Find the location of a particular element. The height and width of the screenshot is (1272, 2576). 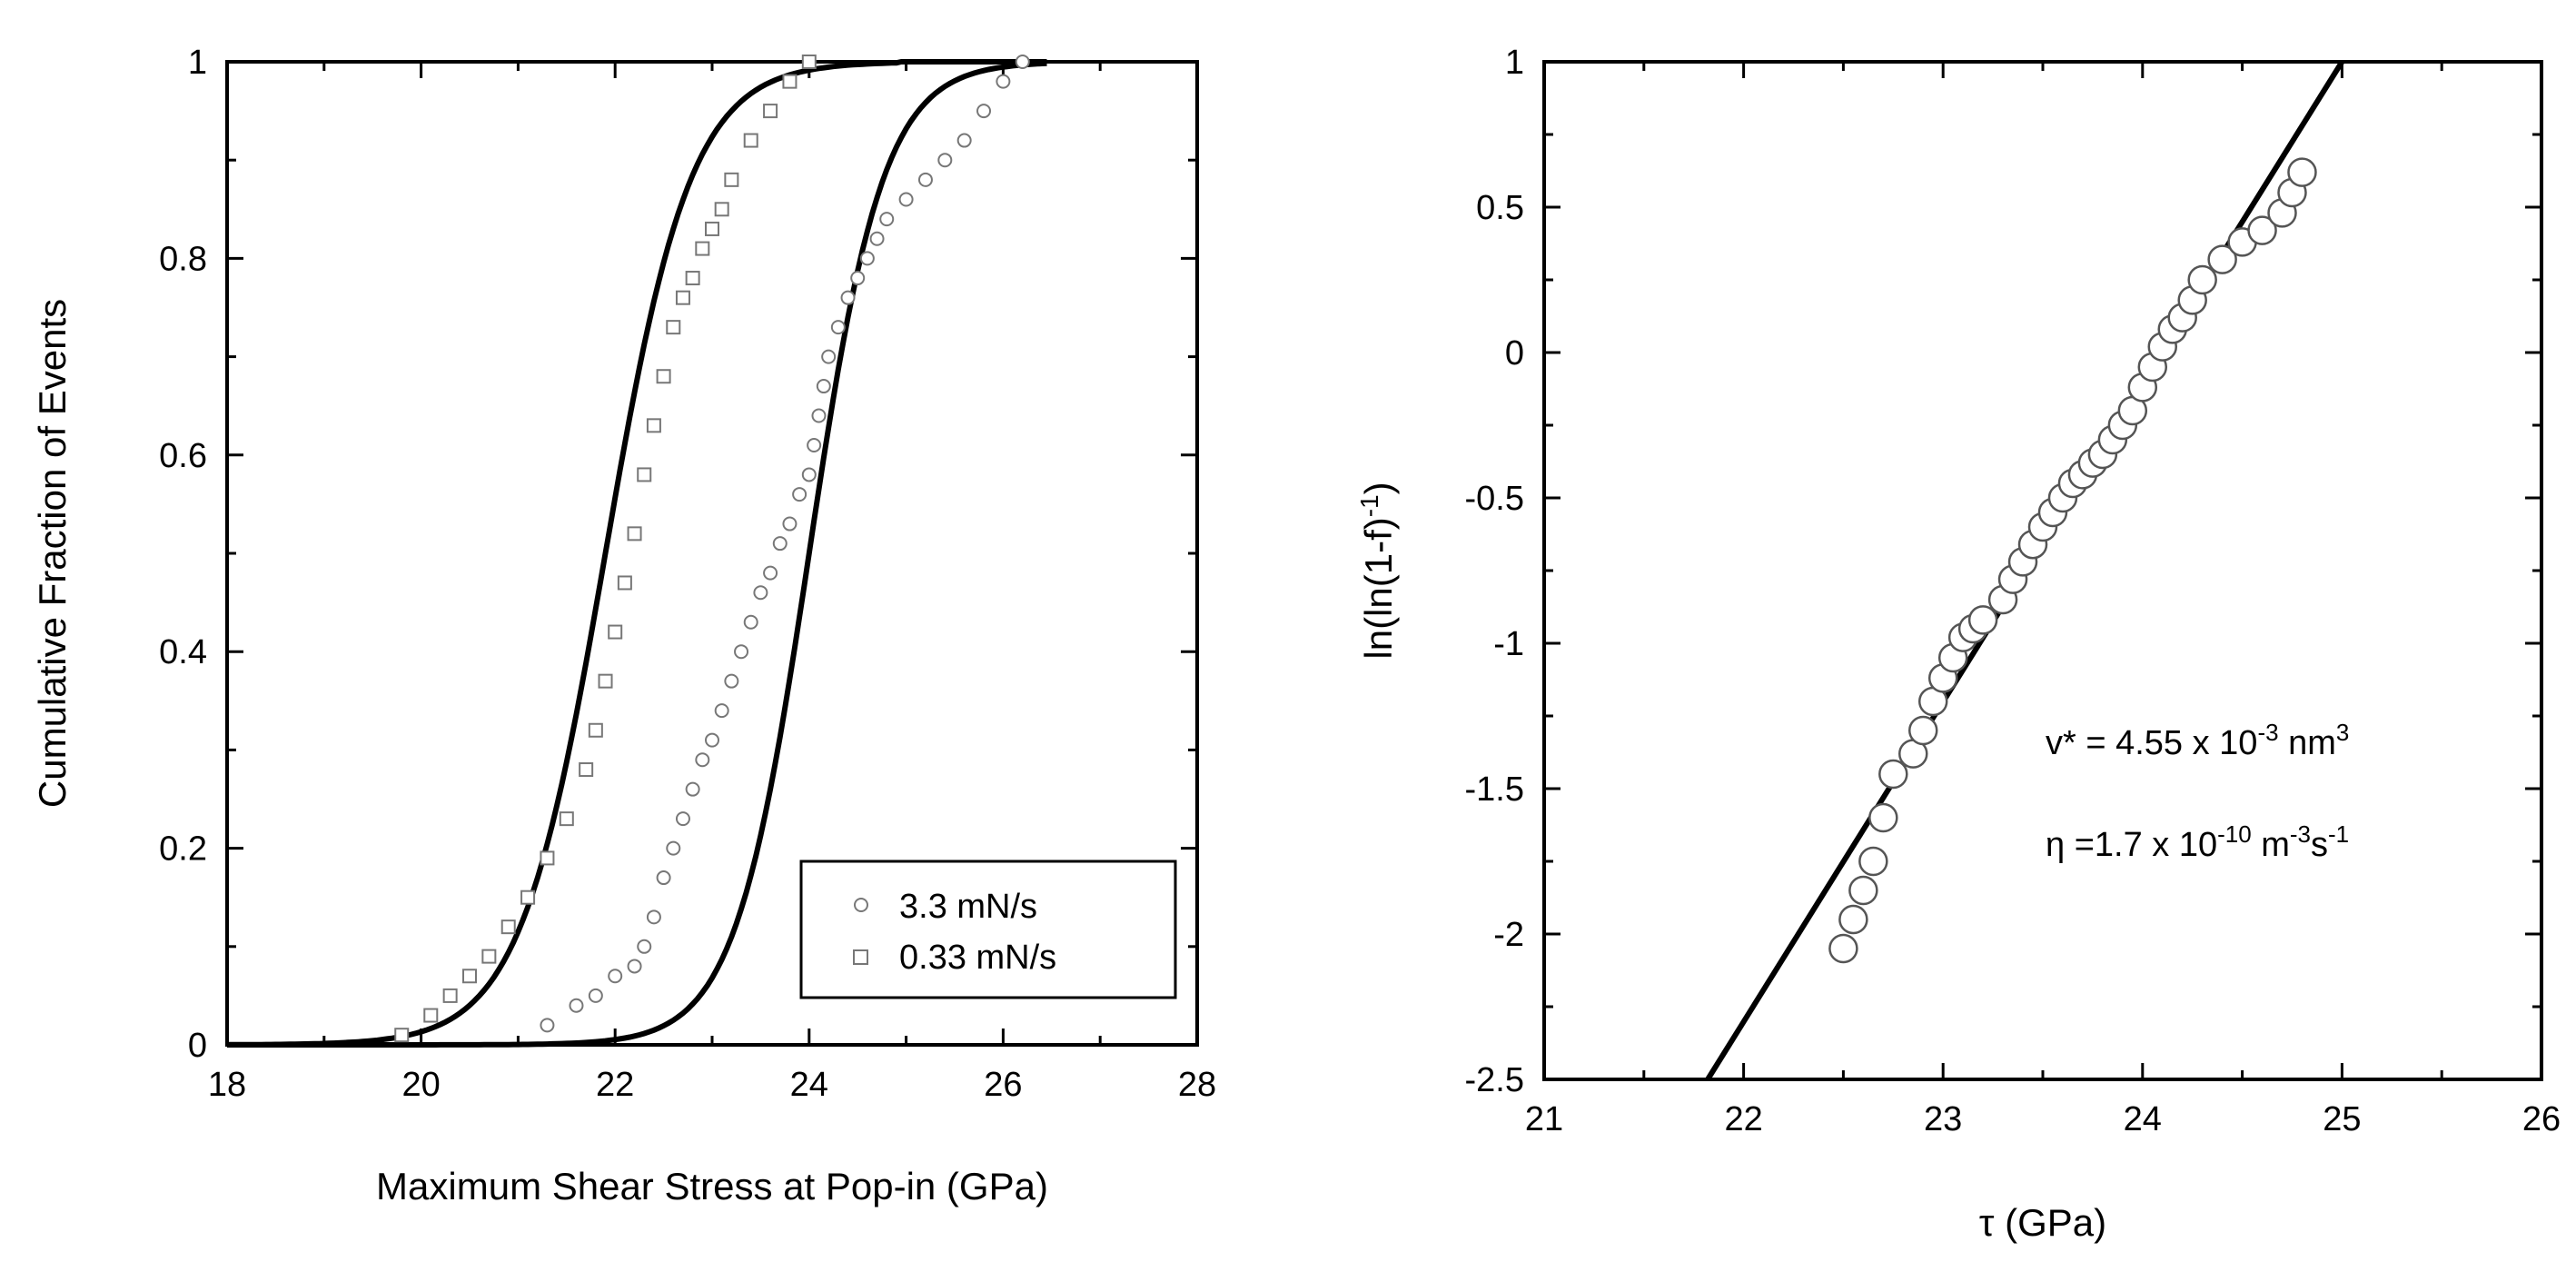

left-ytick-label: 0.2 is located at coordinates (183, 849).